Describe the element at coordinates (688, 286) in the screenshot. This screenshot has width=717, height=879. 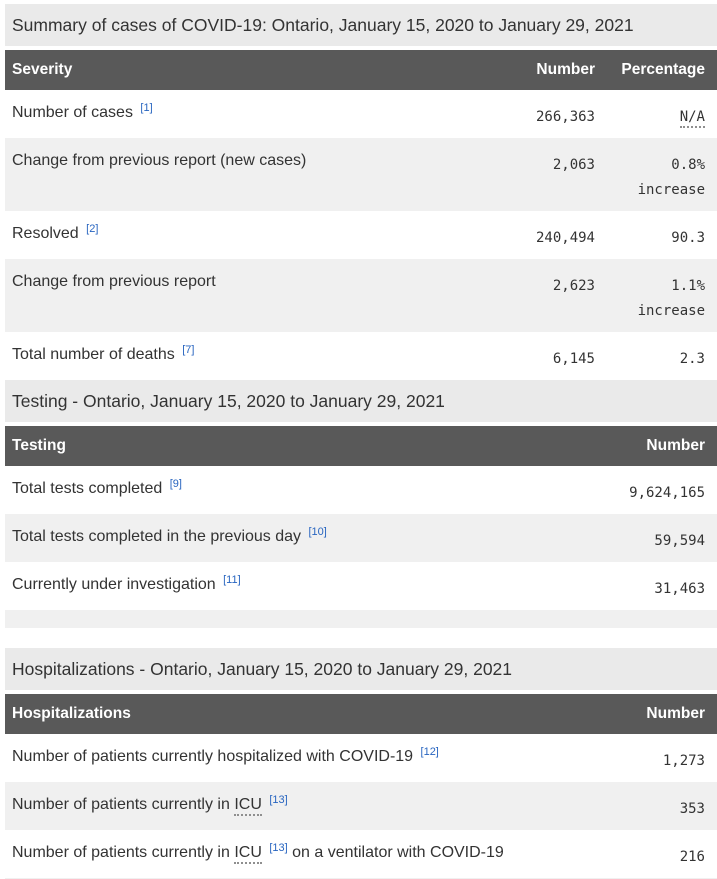
I see `percentage-value: 1.1%` at that location.